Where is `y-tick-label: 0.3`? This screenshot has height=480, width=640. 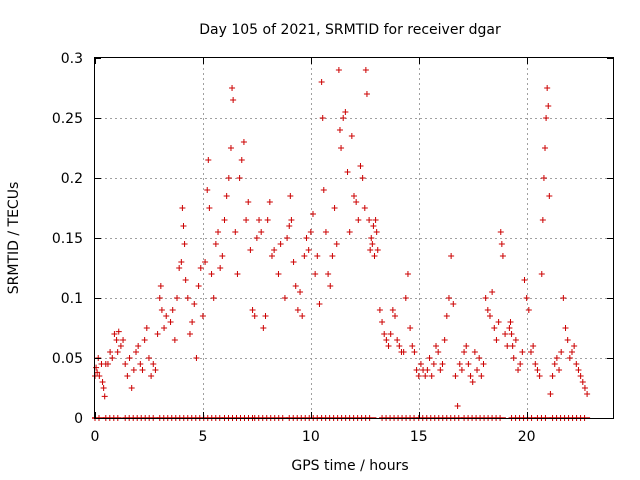
y-tick-label: 0.3 is located at coordinates (72, 59).